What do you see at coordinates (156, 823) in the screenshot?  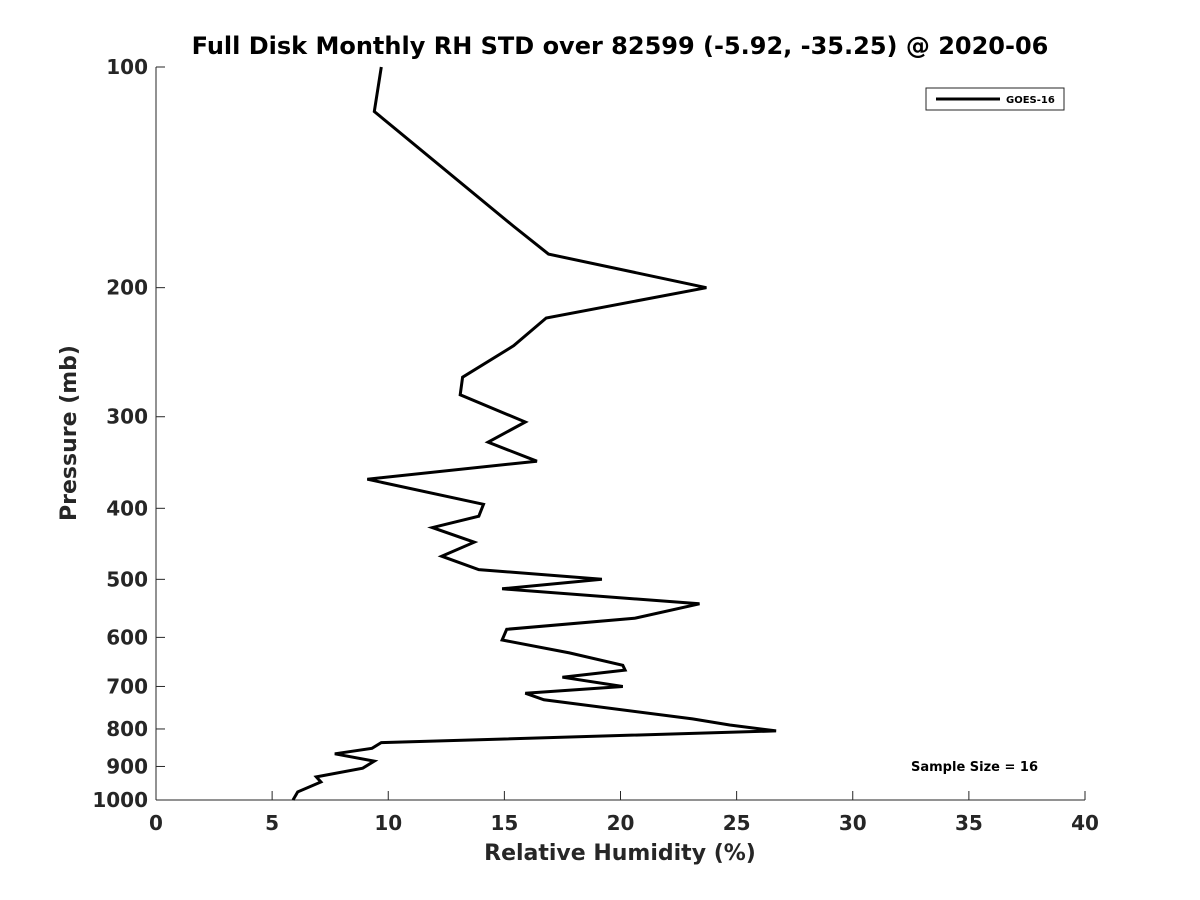 I see `x-tick-label: 0` at bounding box center [156, 823].